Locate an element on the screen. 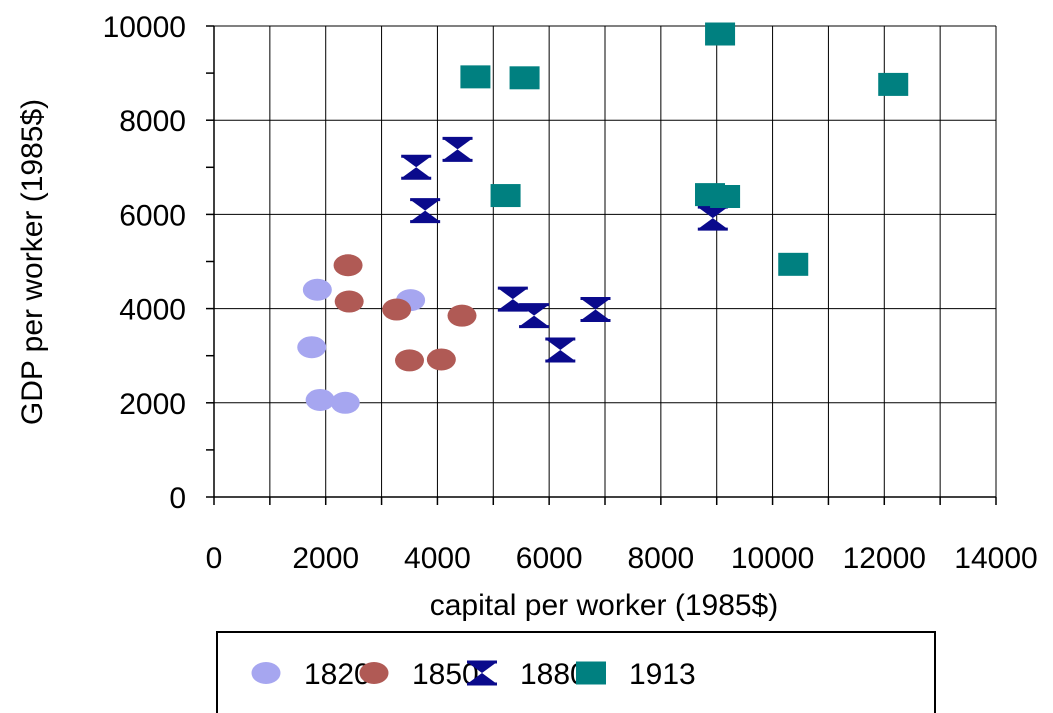 Image resolution: width=1053 pixels, height=713 pixels. x-tick-label: 8000 is located at coordinates (660, 558).